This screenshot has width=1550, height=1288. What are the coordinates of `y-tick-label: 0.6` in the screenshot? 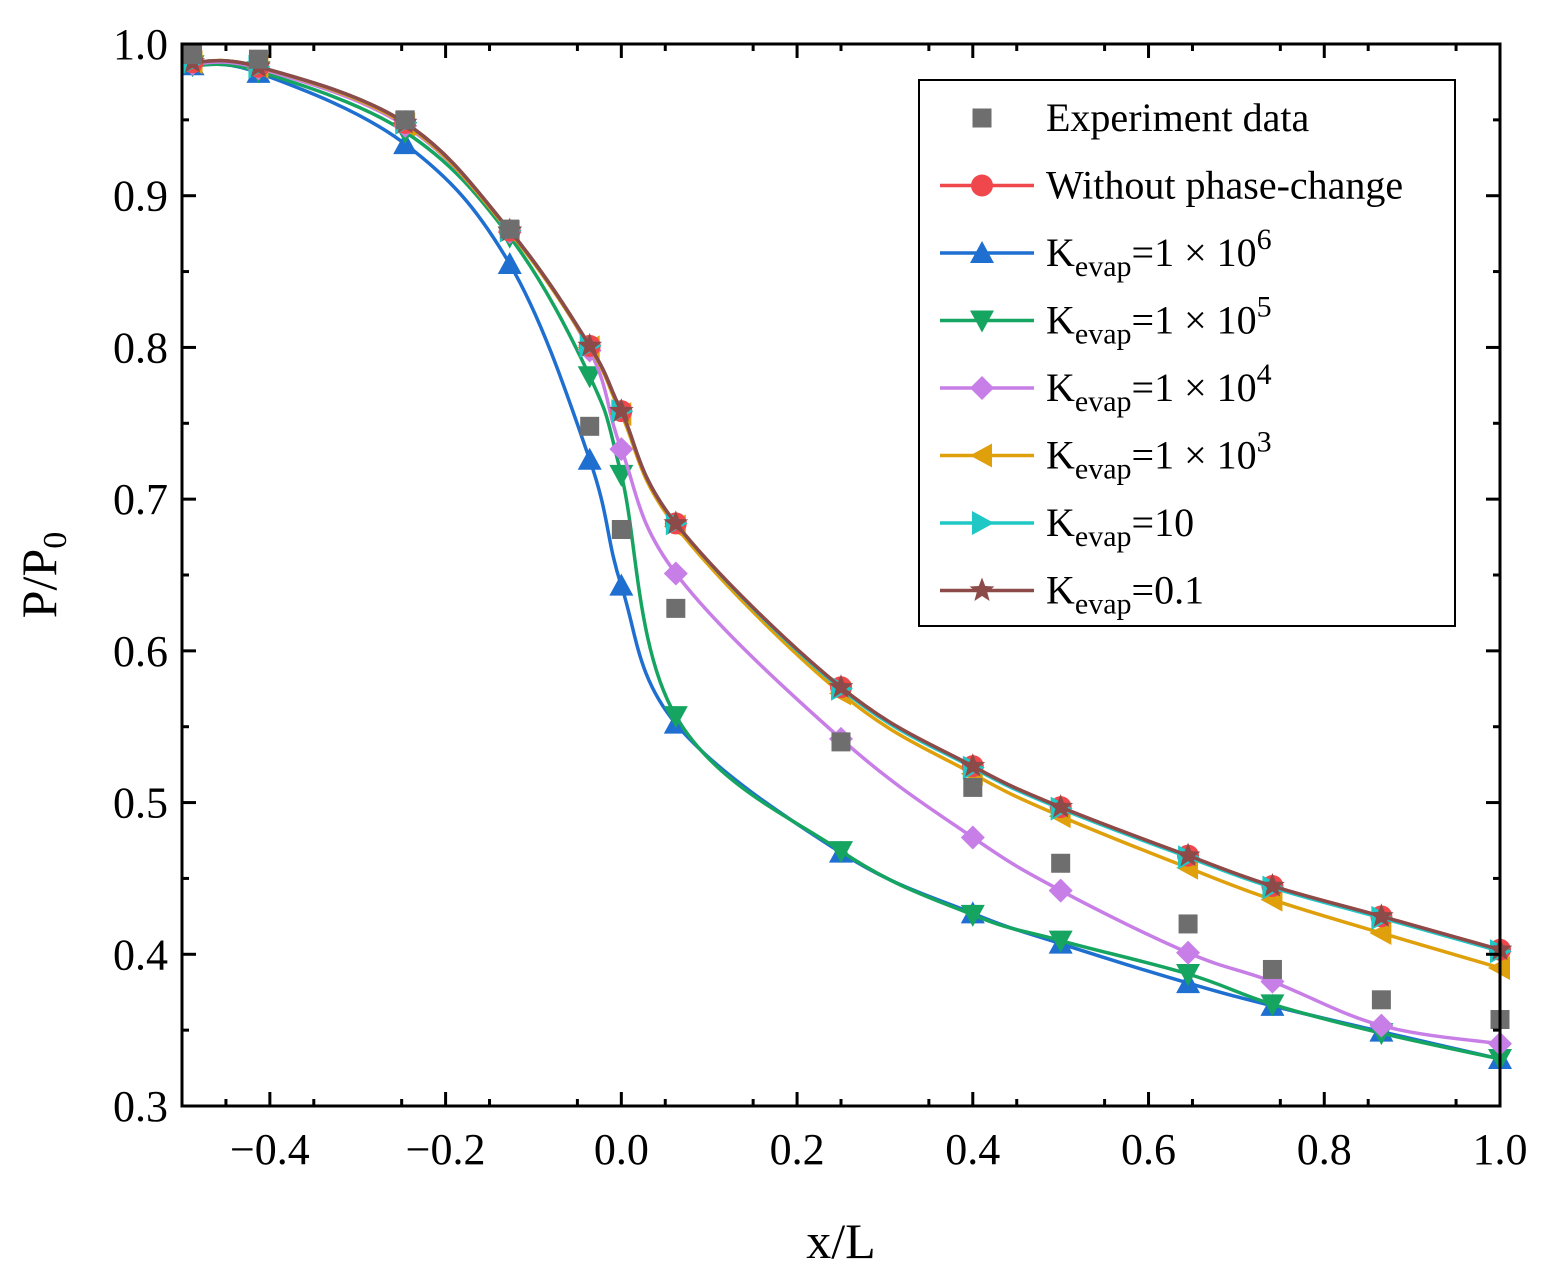 It's located at (140, 651).